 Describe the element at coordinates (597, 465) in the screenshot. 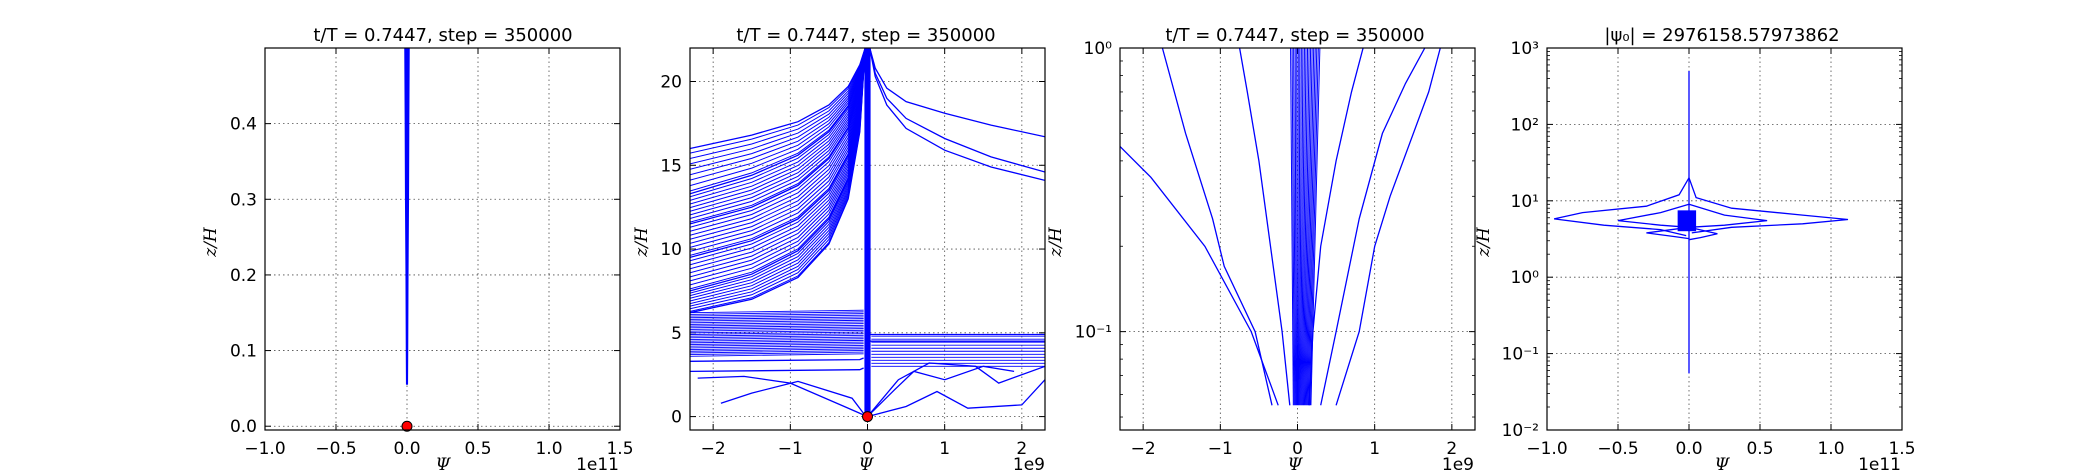

I see `panel-1-x-offset: 1e11` at that location.